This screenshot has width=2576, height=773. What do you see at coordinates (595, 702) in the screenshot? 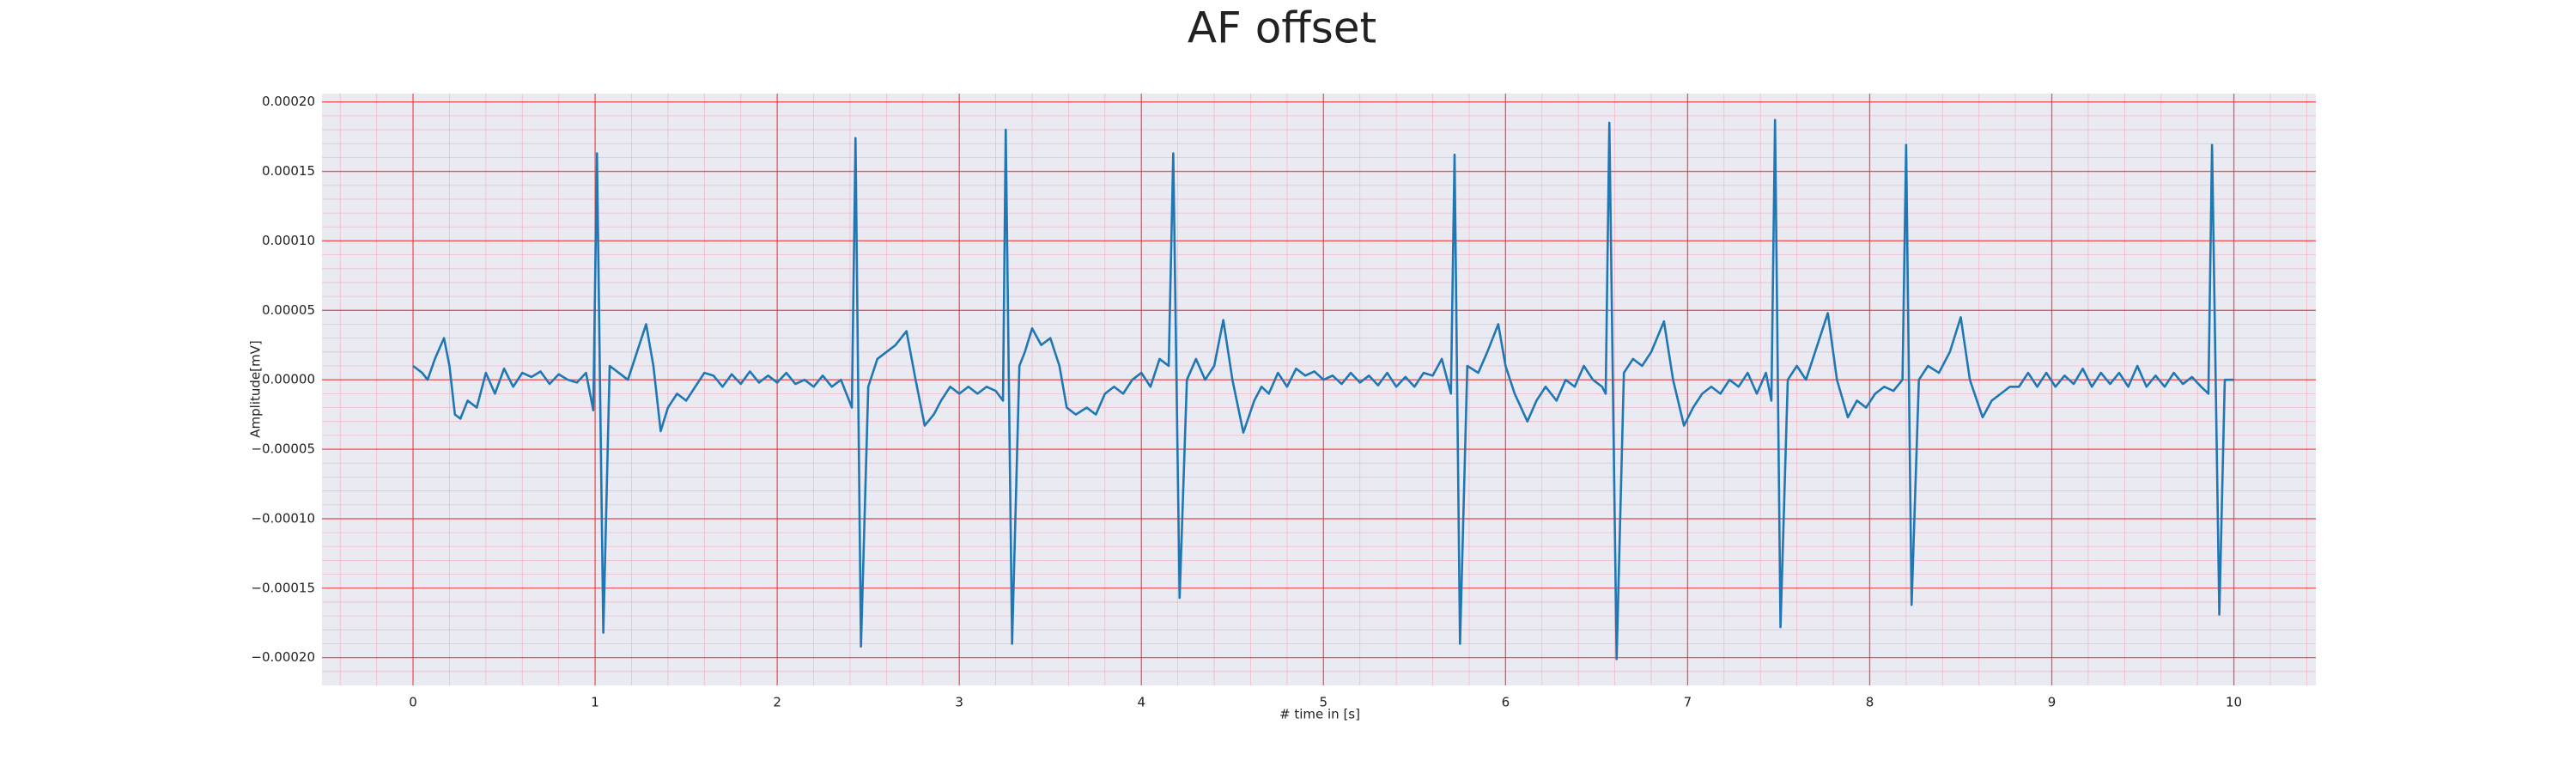
I see `x-tick-label: 1` at bounding box center [595, 702].